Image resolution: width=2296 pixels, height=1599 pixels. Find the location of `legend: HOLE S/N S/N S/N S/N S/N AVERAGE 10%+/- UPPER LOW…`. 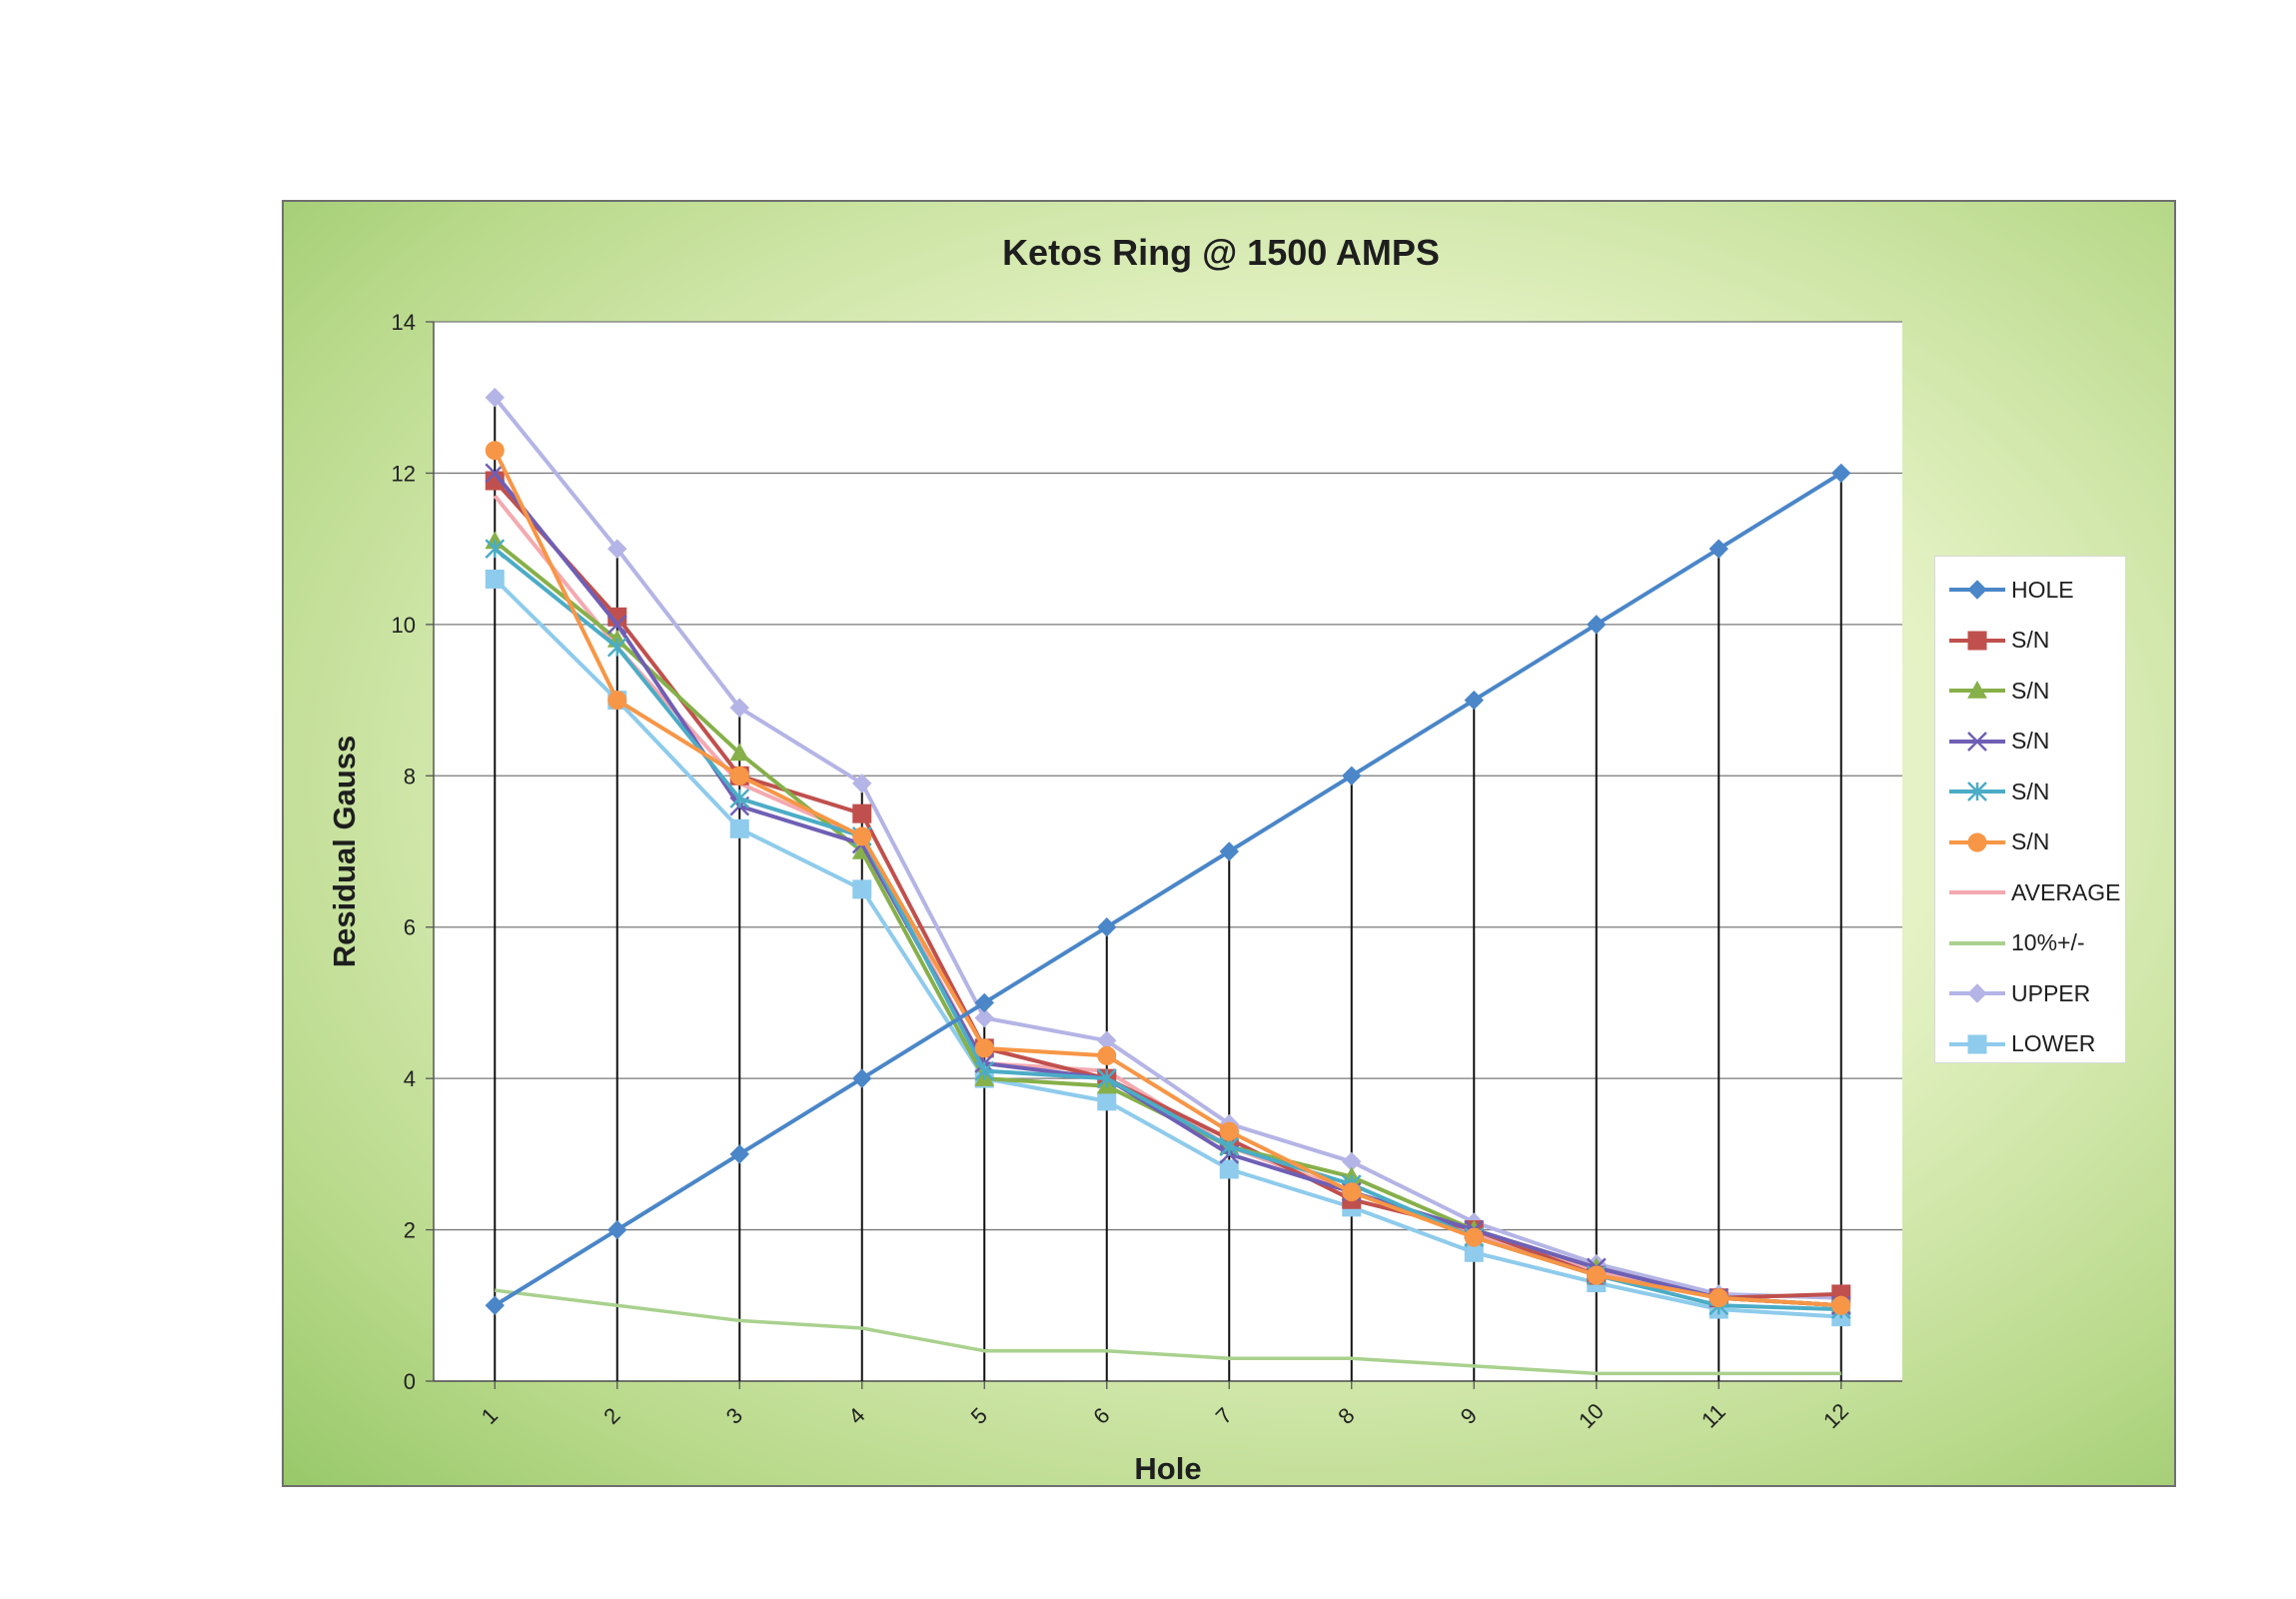

legend: HOLE S/N S/N S/N S/N S/N AVERAGE 10%+/- UPPER LOW… is located at coordinates (2030, 809).